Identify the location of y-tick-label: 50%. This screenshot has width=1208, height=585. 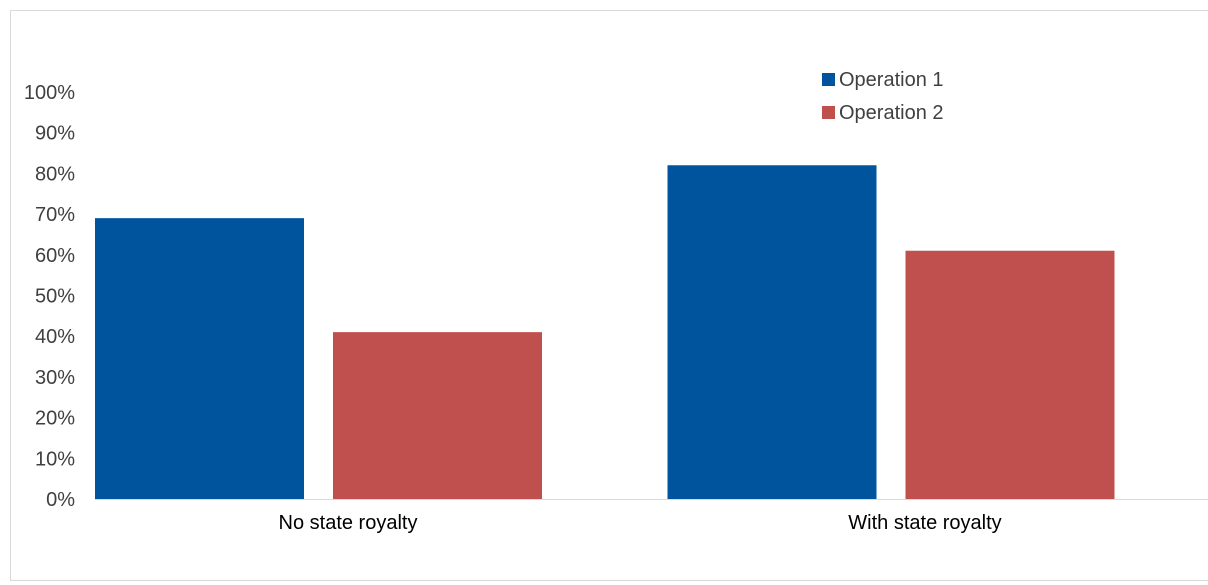
(55, 297).